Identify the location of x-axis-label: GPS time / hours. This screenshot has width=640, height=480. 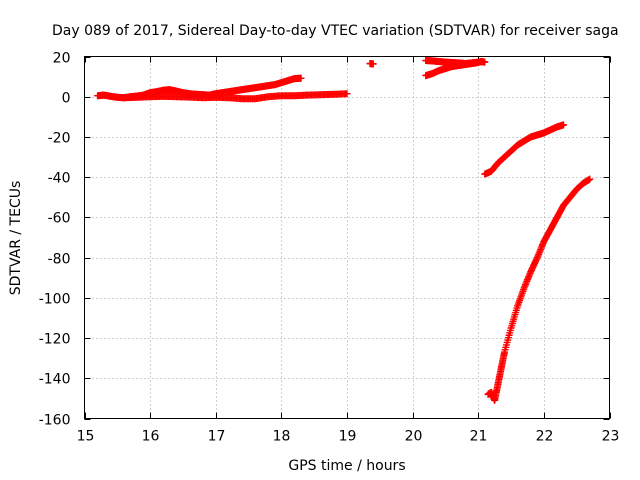
(346, 466).